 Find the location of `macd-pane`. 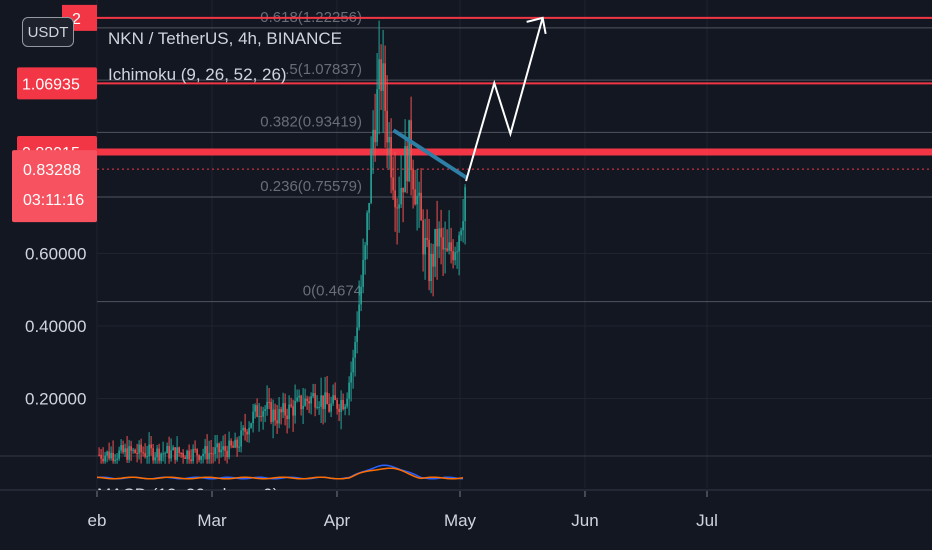

macd-pane is located at coordinates (280, 472).